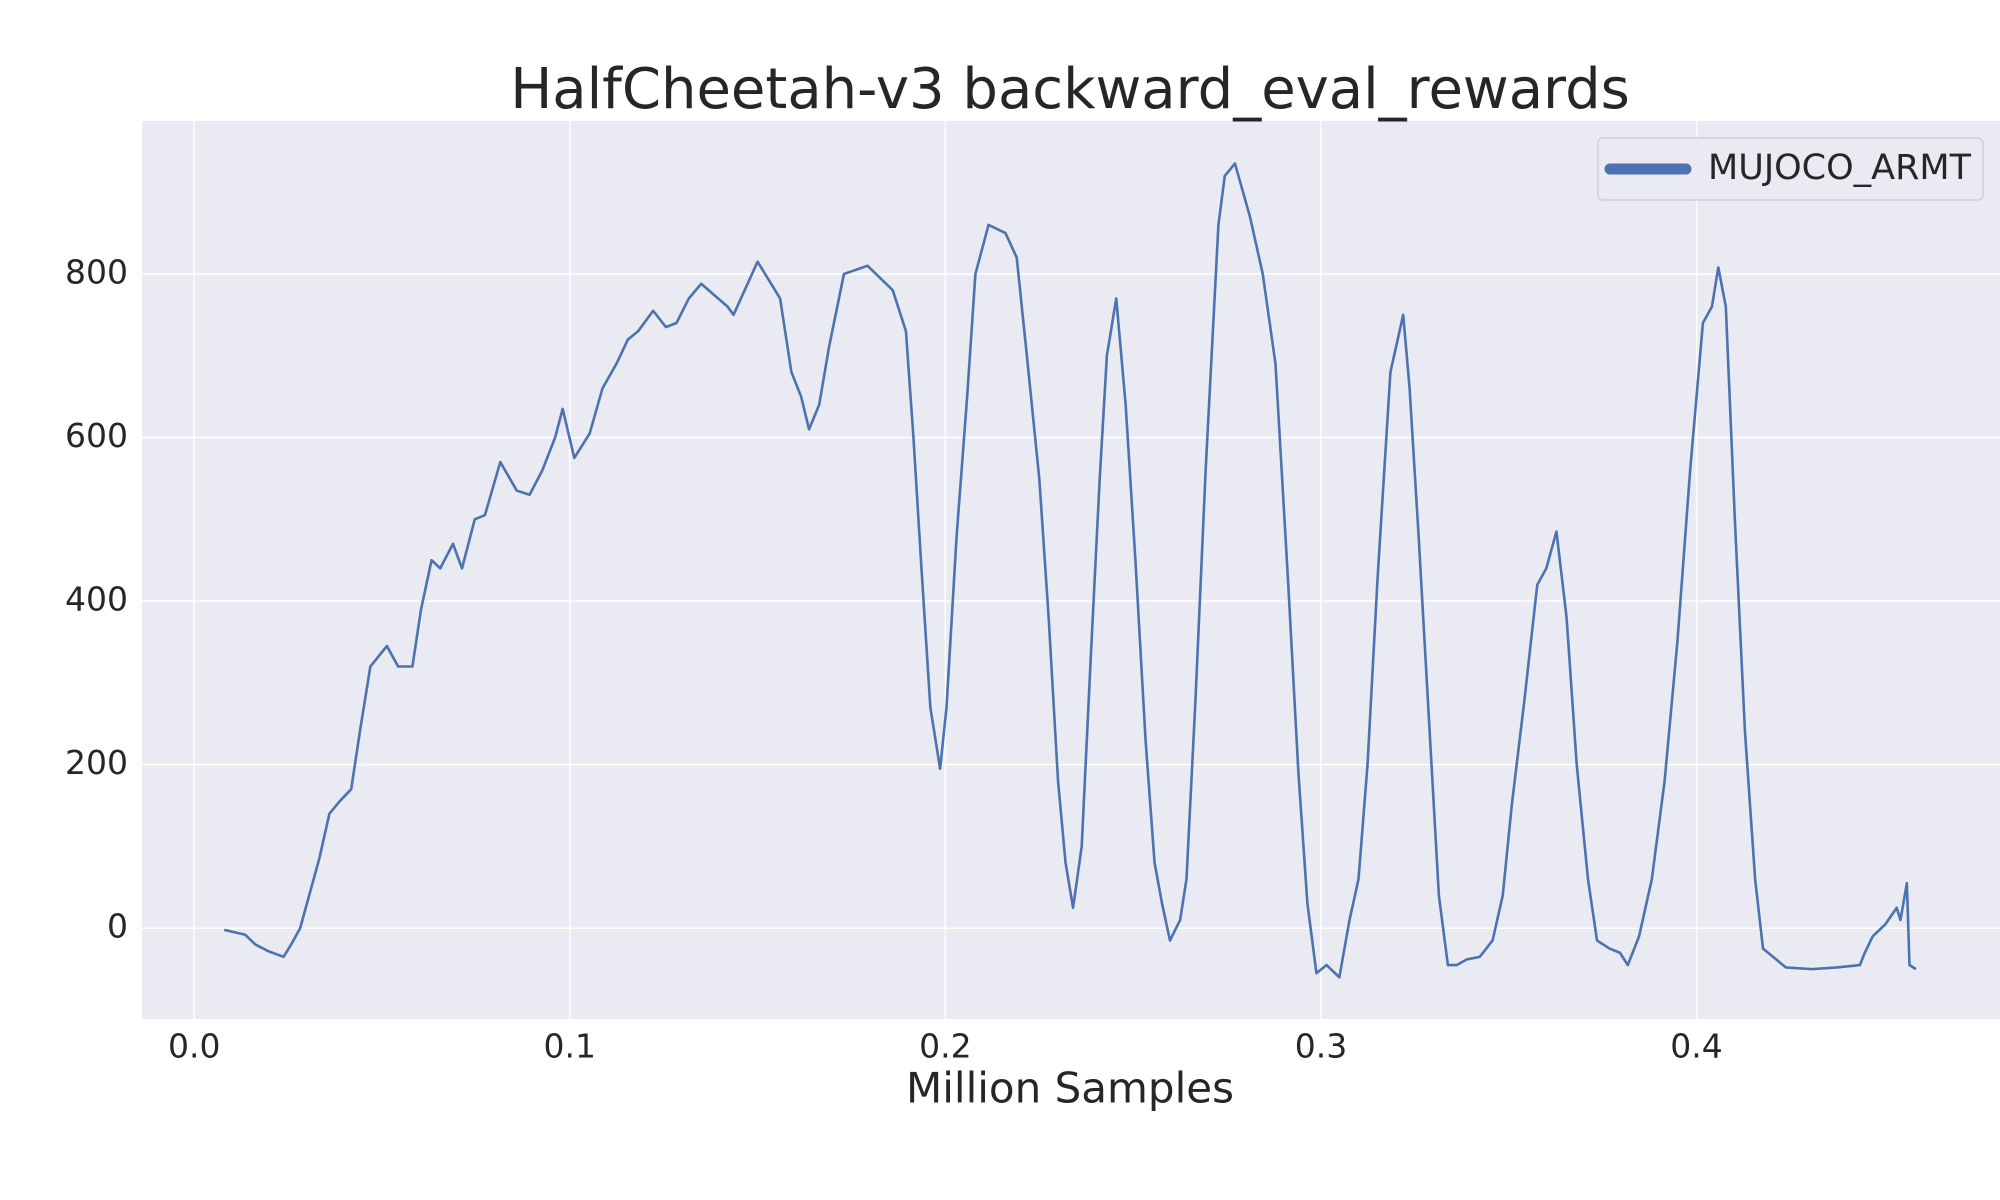  Describe the element at coordinates (945, 1046) in the screenshot. I see `x-tick-label: 0.2` at that location.